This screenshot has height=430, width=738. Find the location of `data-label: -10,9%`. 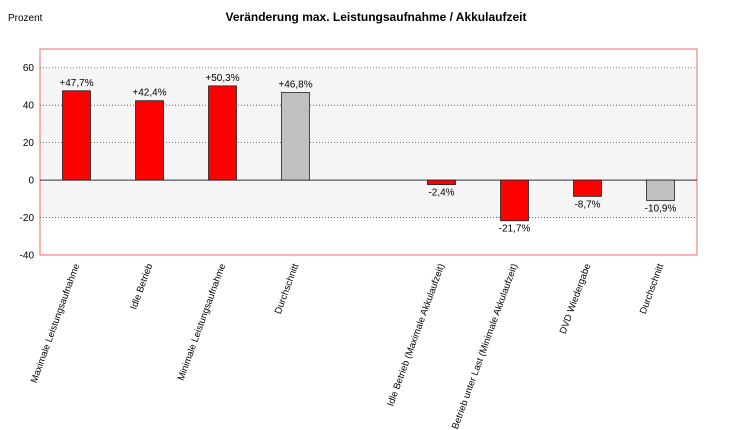

data-label: -10,9% is located at coordinates (661, 209).